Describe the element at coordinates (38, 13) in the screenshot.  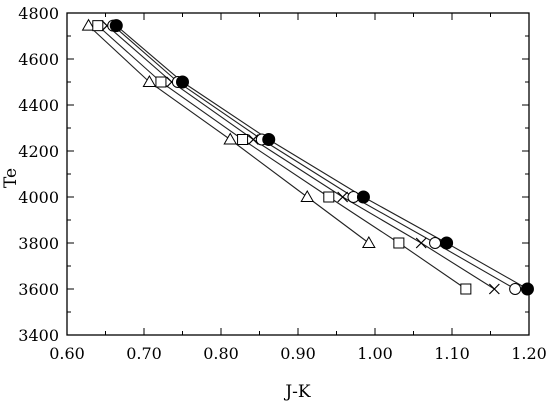
I see `y-tick-label: 4800` at that location.